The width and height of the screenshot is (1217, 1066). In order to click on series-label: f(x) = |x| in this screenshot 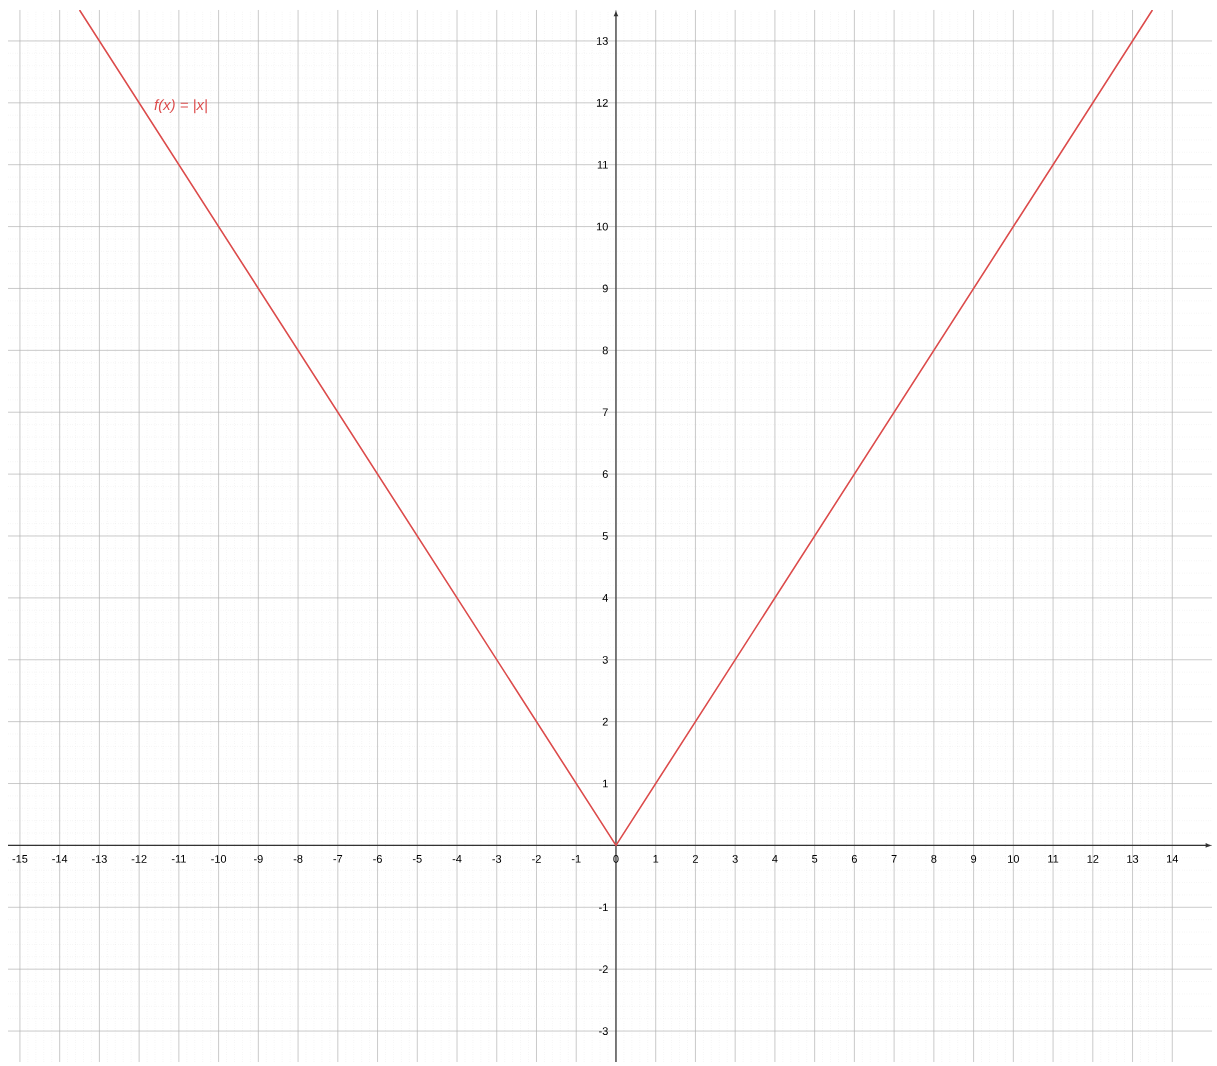, I will do `click(180, 106)`.